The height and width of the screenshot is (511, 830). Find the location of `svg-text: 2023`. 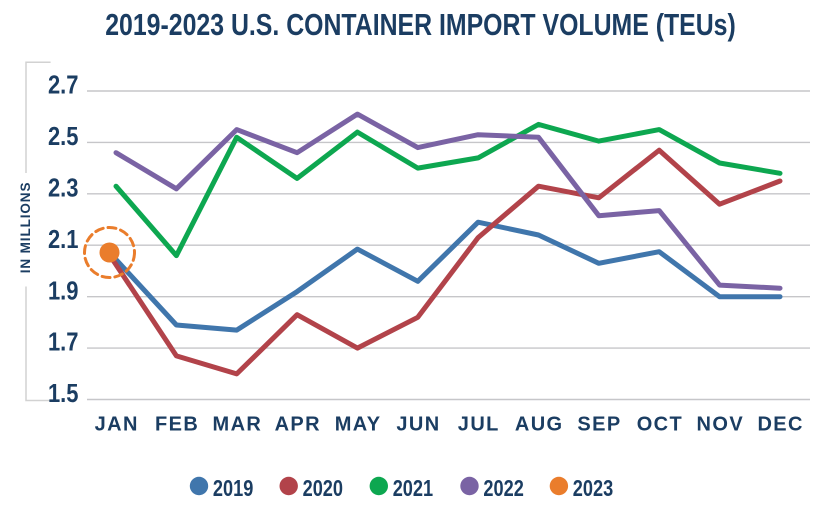

svg-text: 2023 is located at coordinates (593, 489).